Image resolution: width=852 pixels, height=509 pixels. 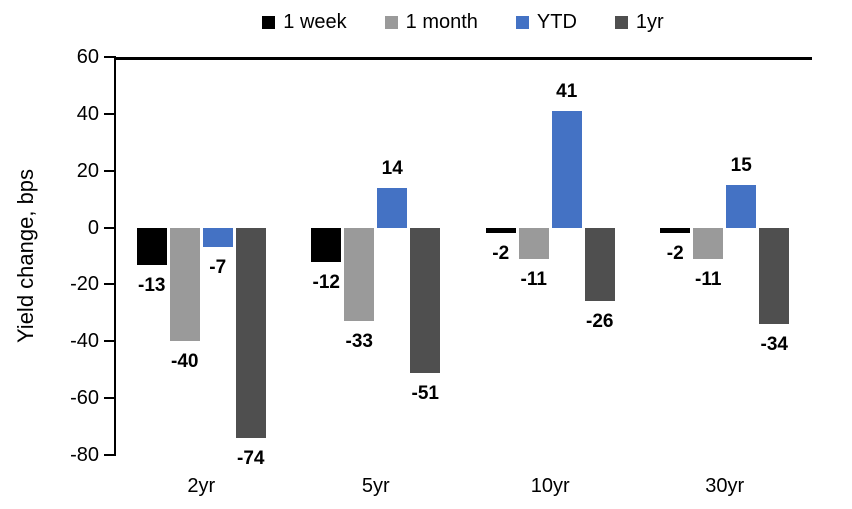 I want to click on data-label-ytd-2yr: -7, so click(x=218, y=268).